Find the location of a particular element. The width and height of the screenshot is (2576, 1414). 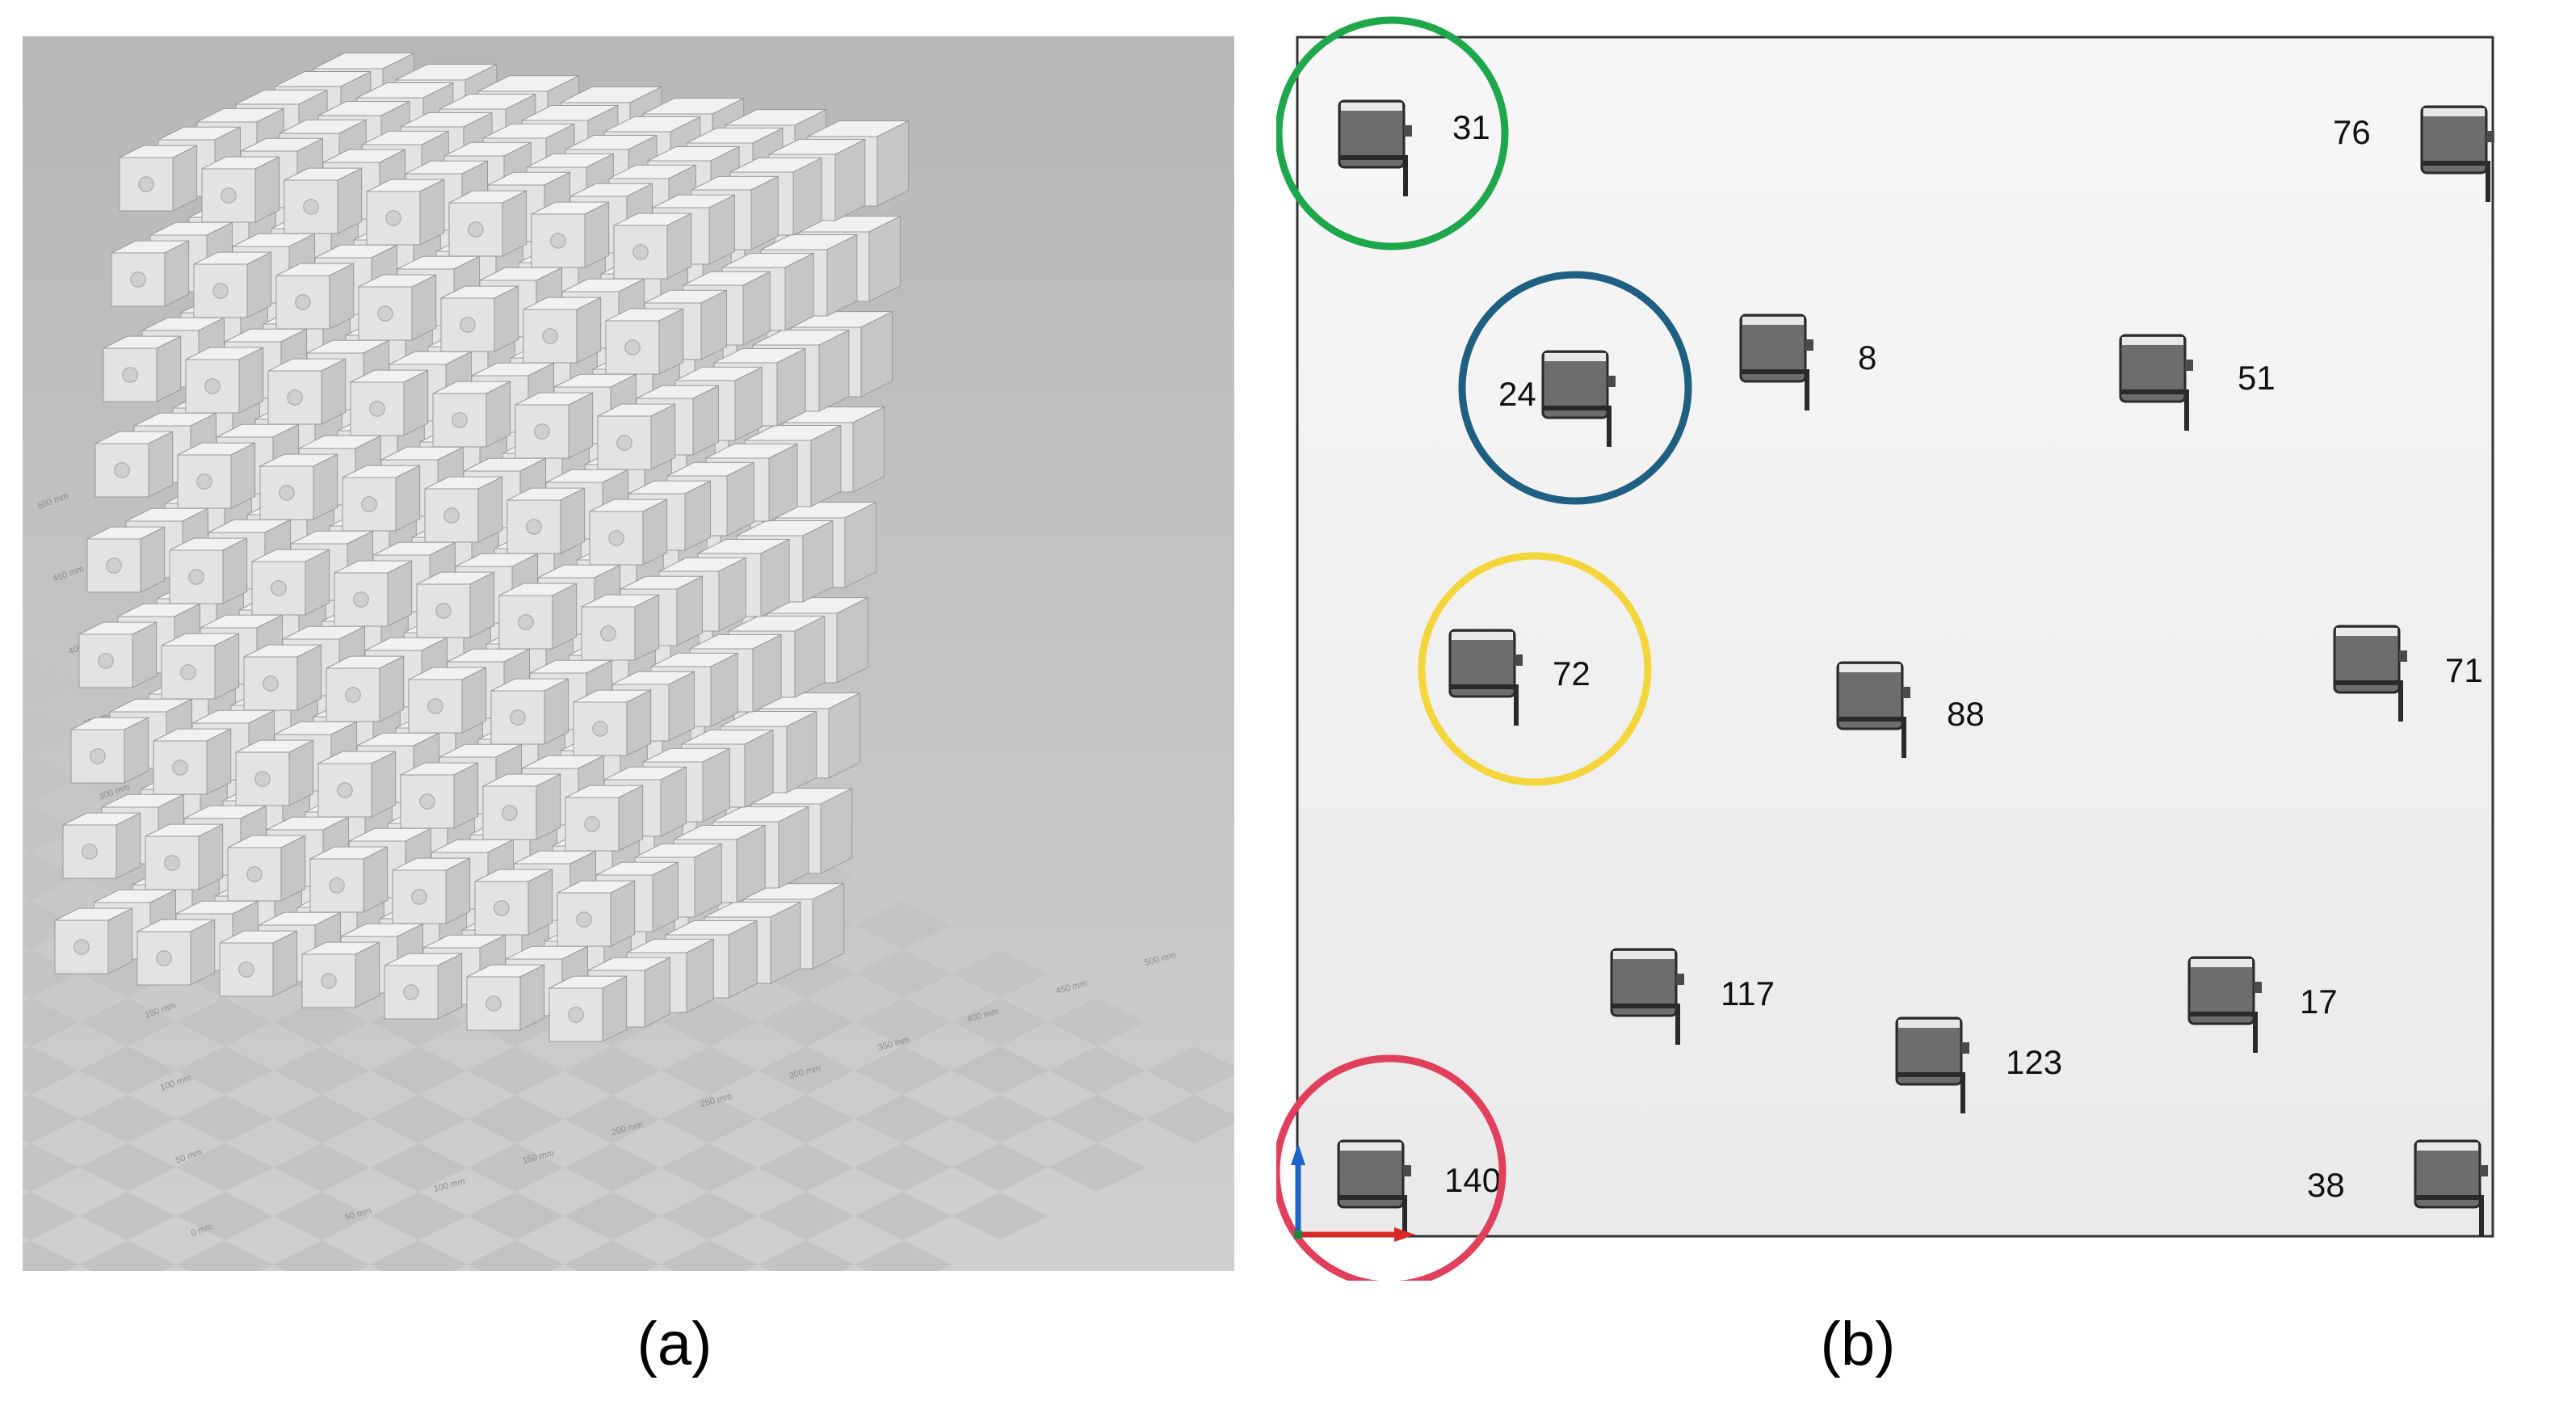

module-id-label: 24 is located at coordinates (1517, 394).